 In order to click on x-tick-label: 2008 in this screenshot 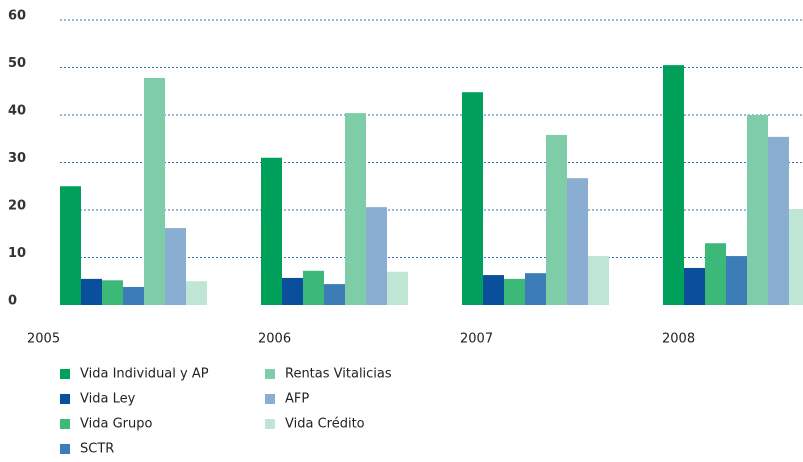, I will do `click(678, 339)`.